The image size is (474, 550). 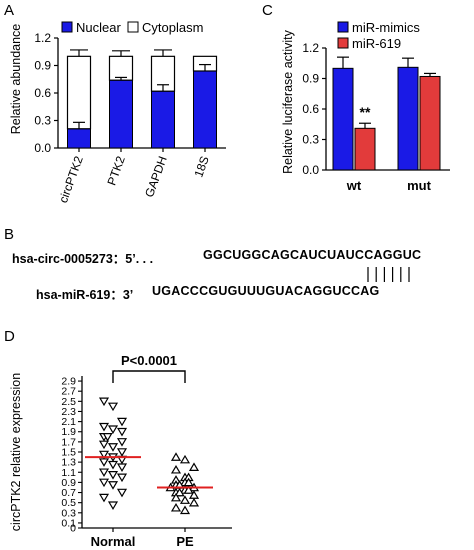 What do you see at coordinates (149, 360) in the screenshot?
I see `chart-d-significance: P<0.0001` at bounding box center [149, 360].